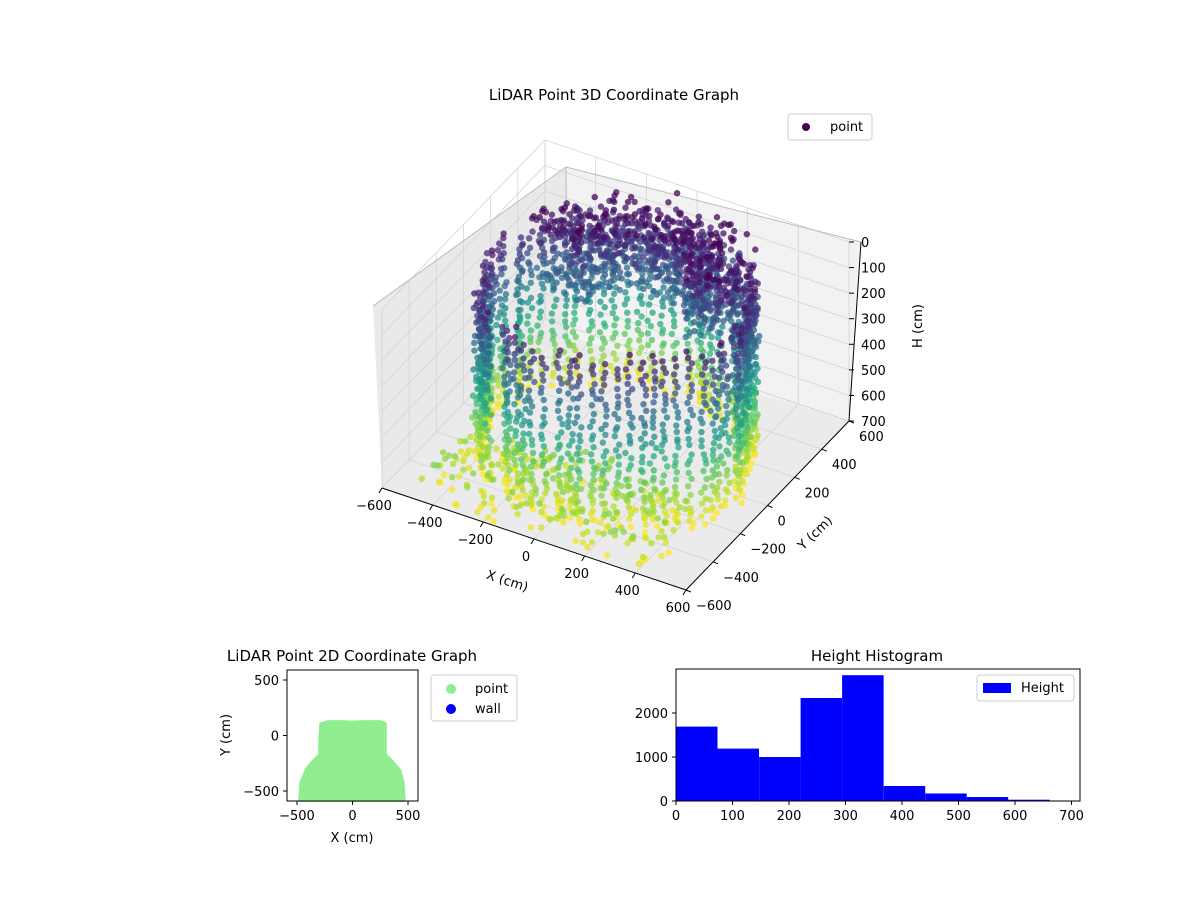 Image resolution: width=1200 pixels, height=900 pixels. I want to click on x-tick-label: 0, so click(352, 816).